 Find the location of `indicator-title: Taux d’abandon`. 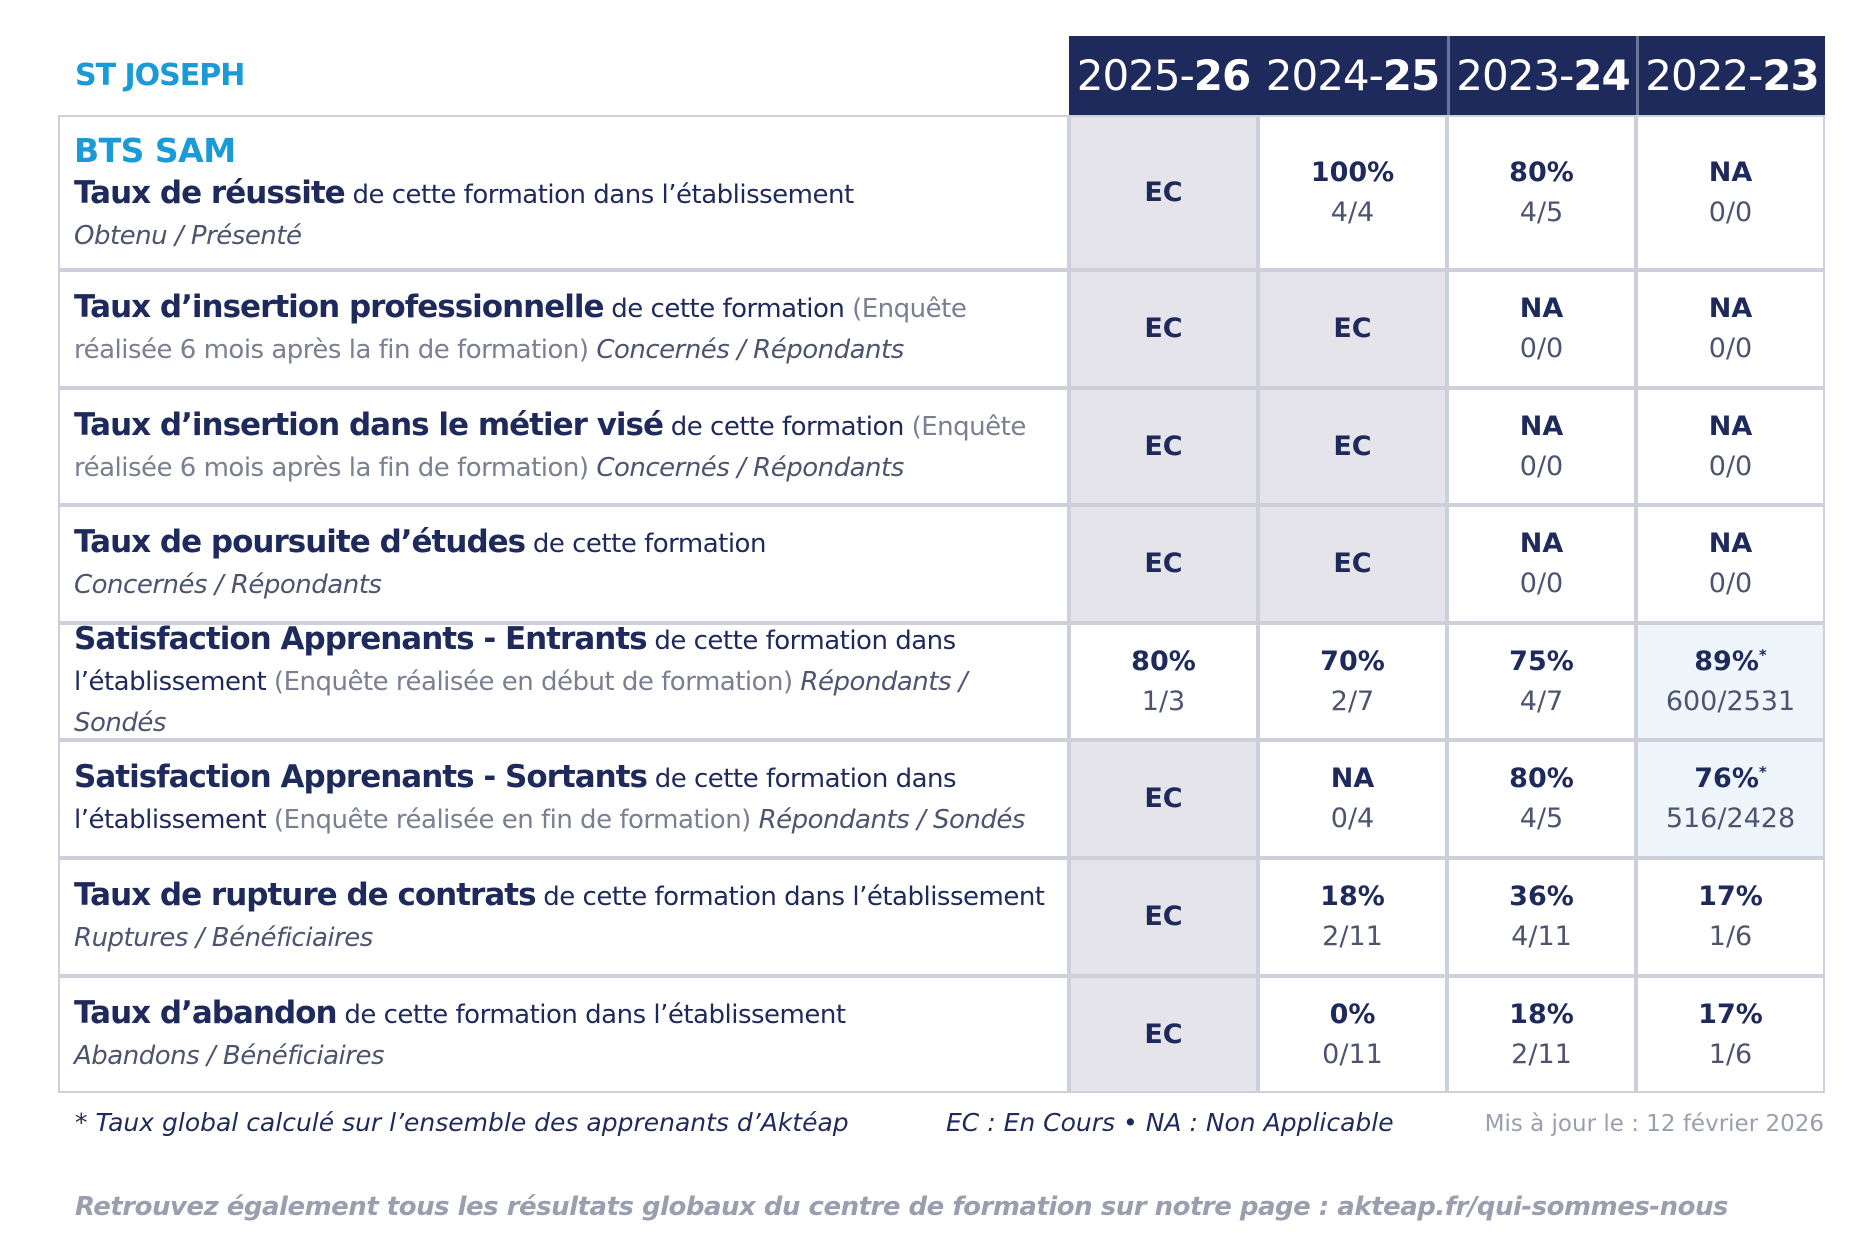

indicator-title: Taux d’abandon is located at coordinates (206, 1012).